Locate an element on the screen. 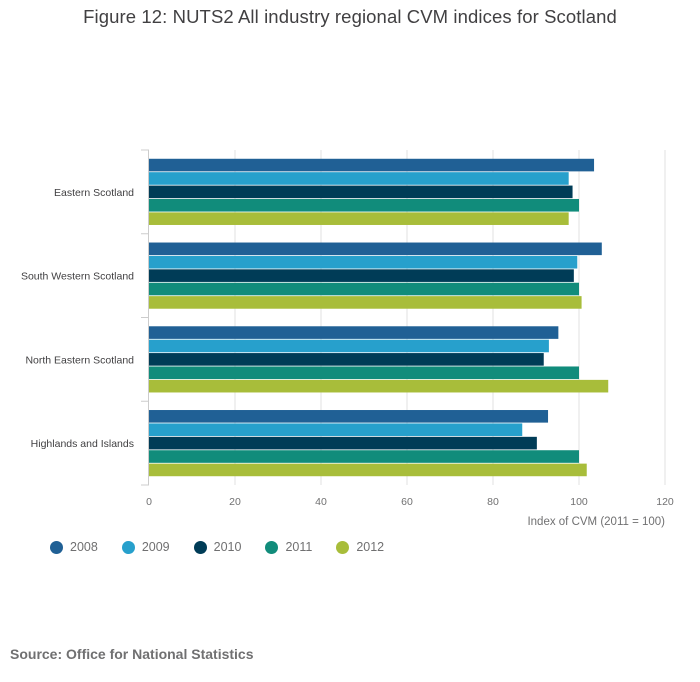 The height and width of the screenshot is (682, 700). x-tick-label-0: 0 is located at coordinates (149, 502).